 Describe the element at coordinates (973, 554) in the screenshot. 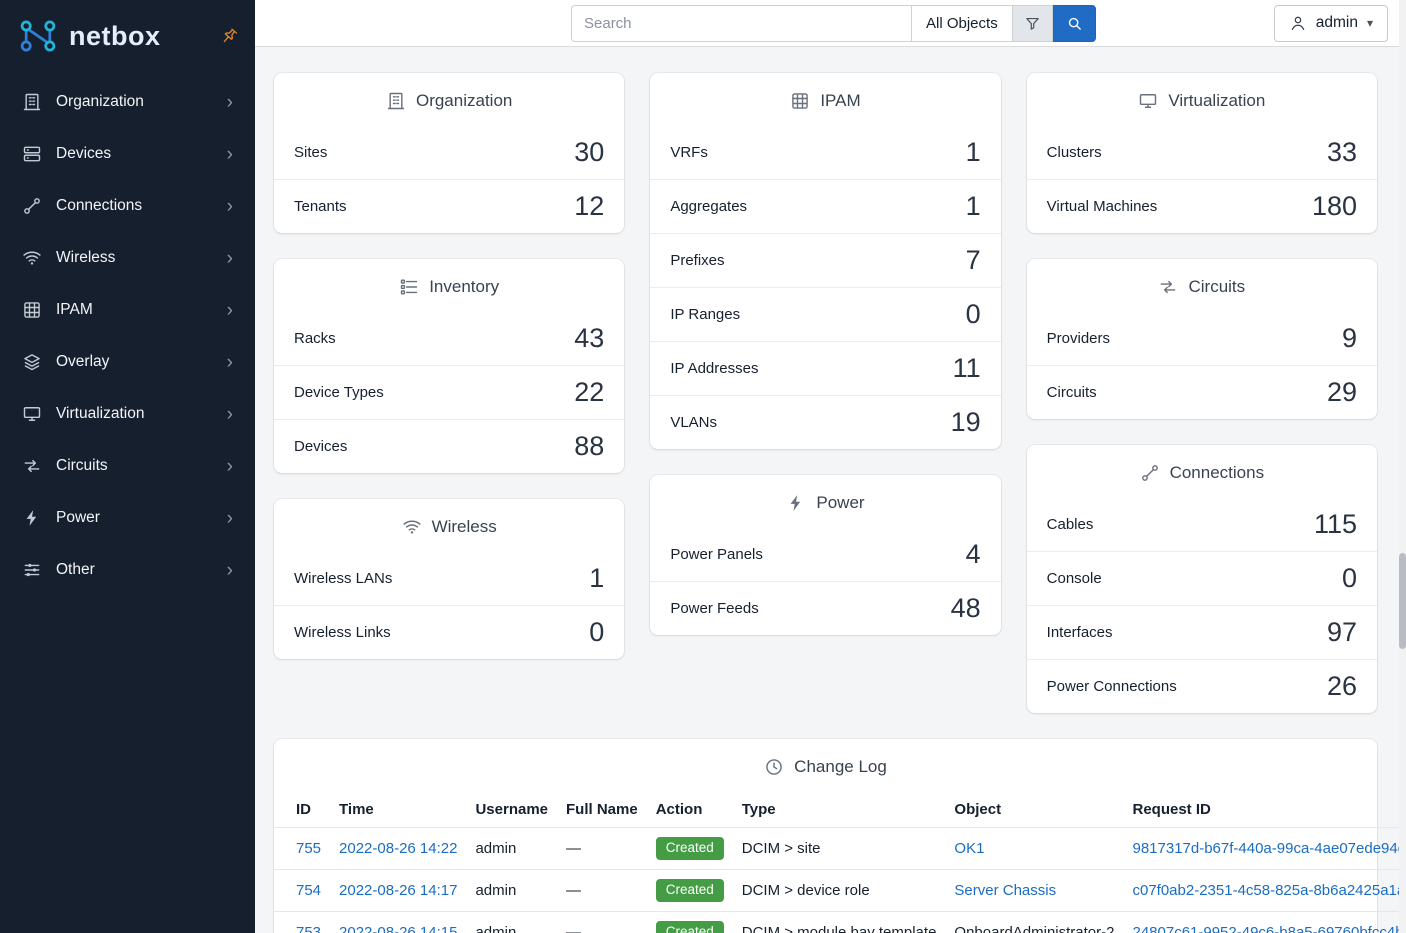

I see `stat-value: 4` at that location.